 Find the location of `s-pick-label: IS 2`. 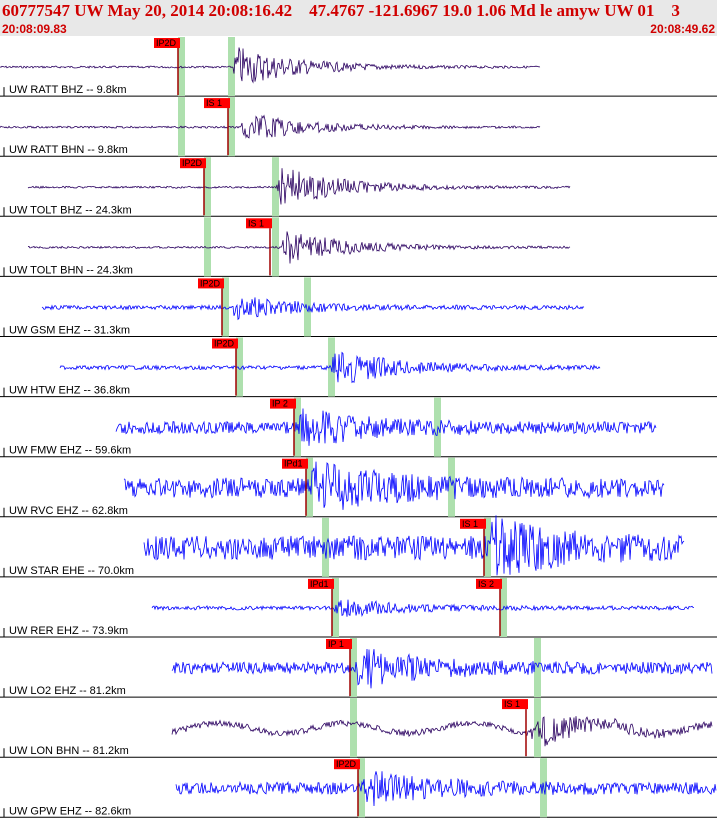

s-pick-label: IS 2 is located at coordinates (486, 584).